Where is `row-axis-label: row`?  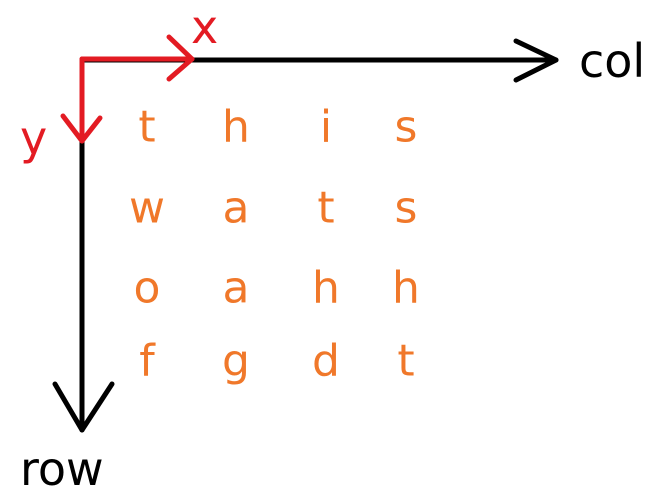 row-axis-label: row is located at coordinates (62, 469).